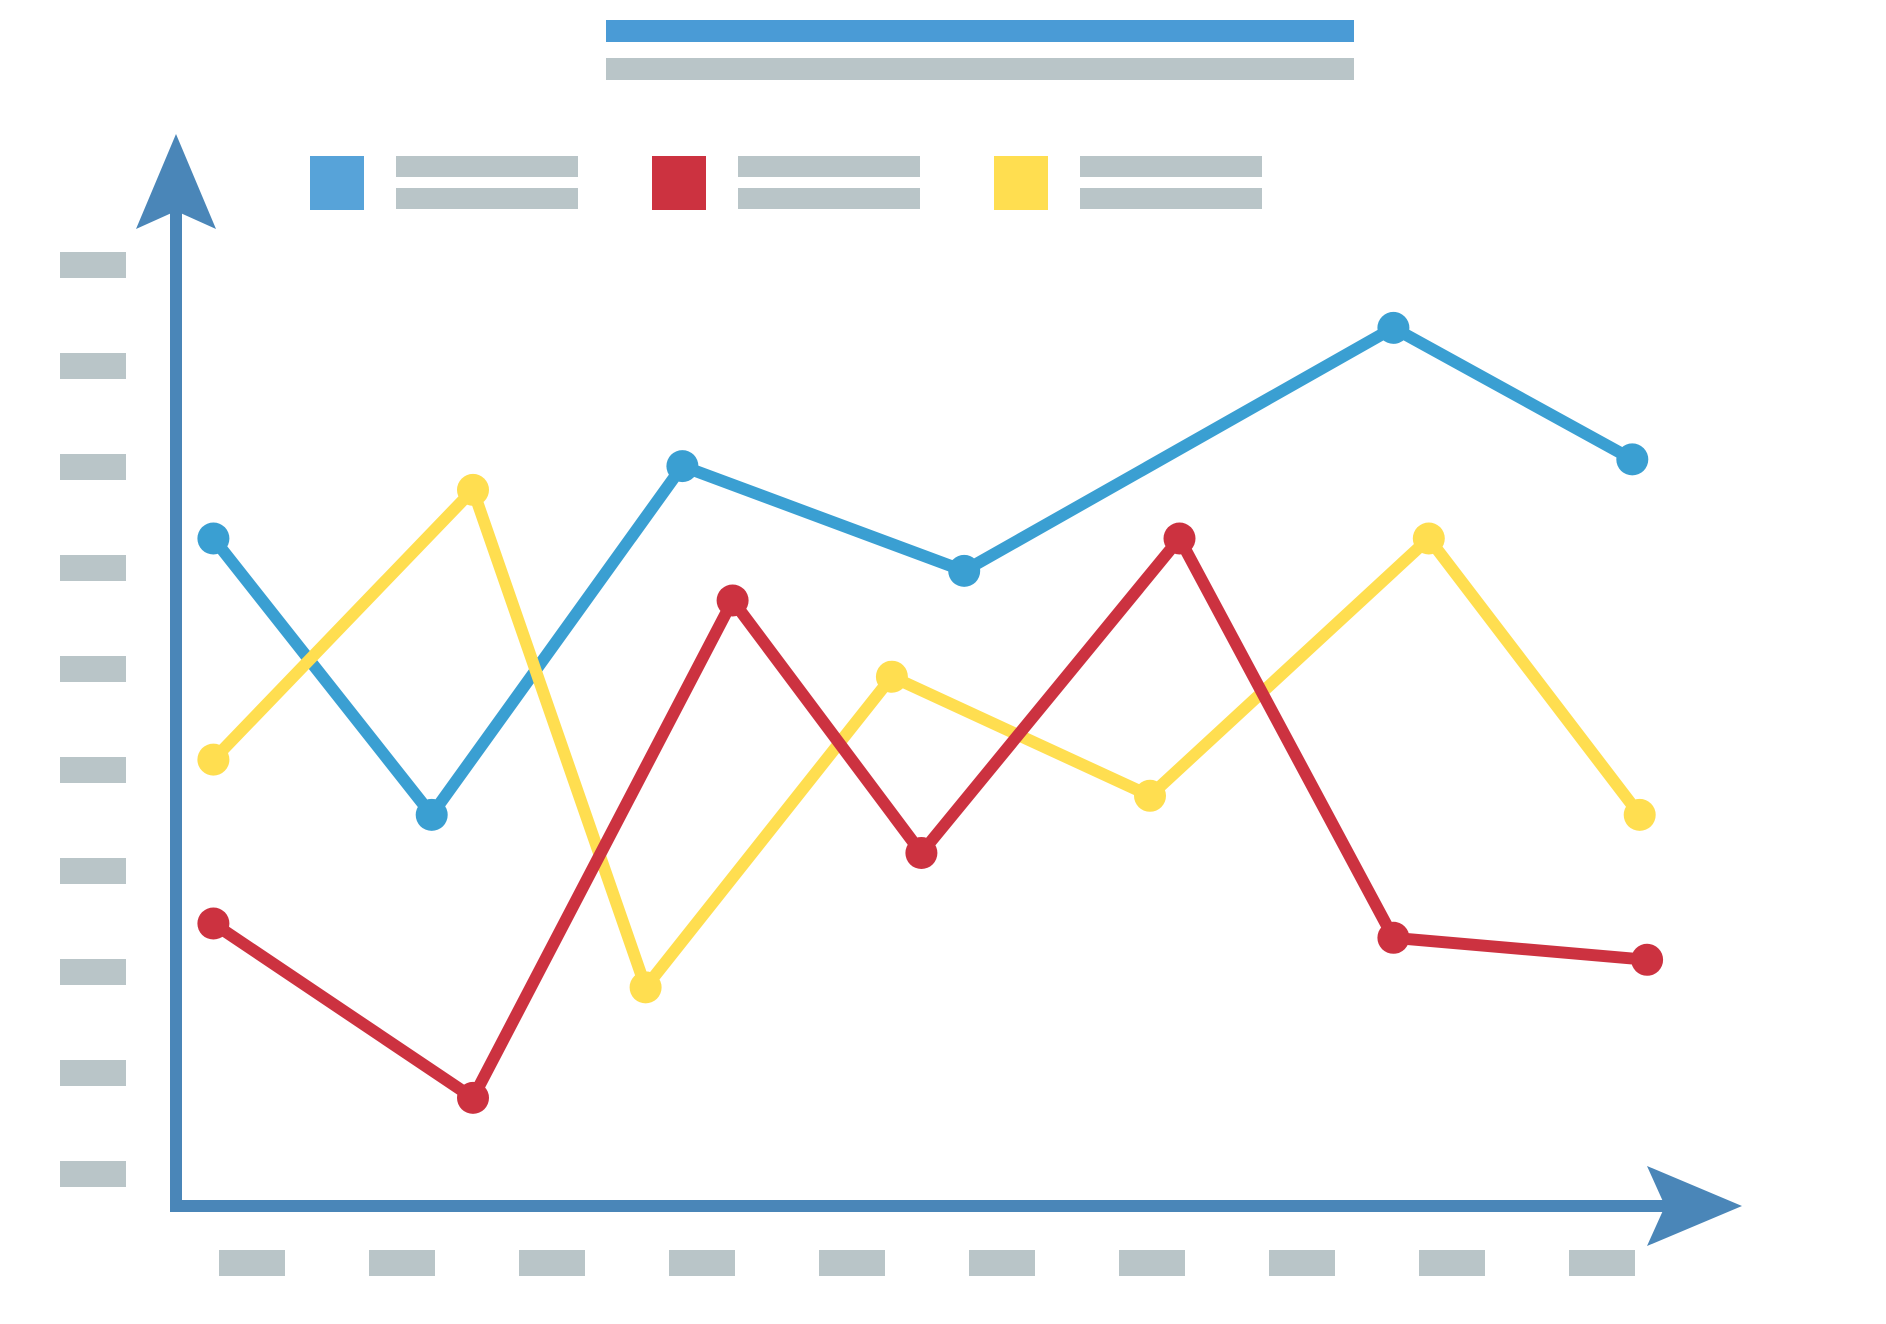  What do you see at coordinates (927, 1263) in the screenshot?
I see `x-tick-labels` at bounding box center [927, 1263].